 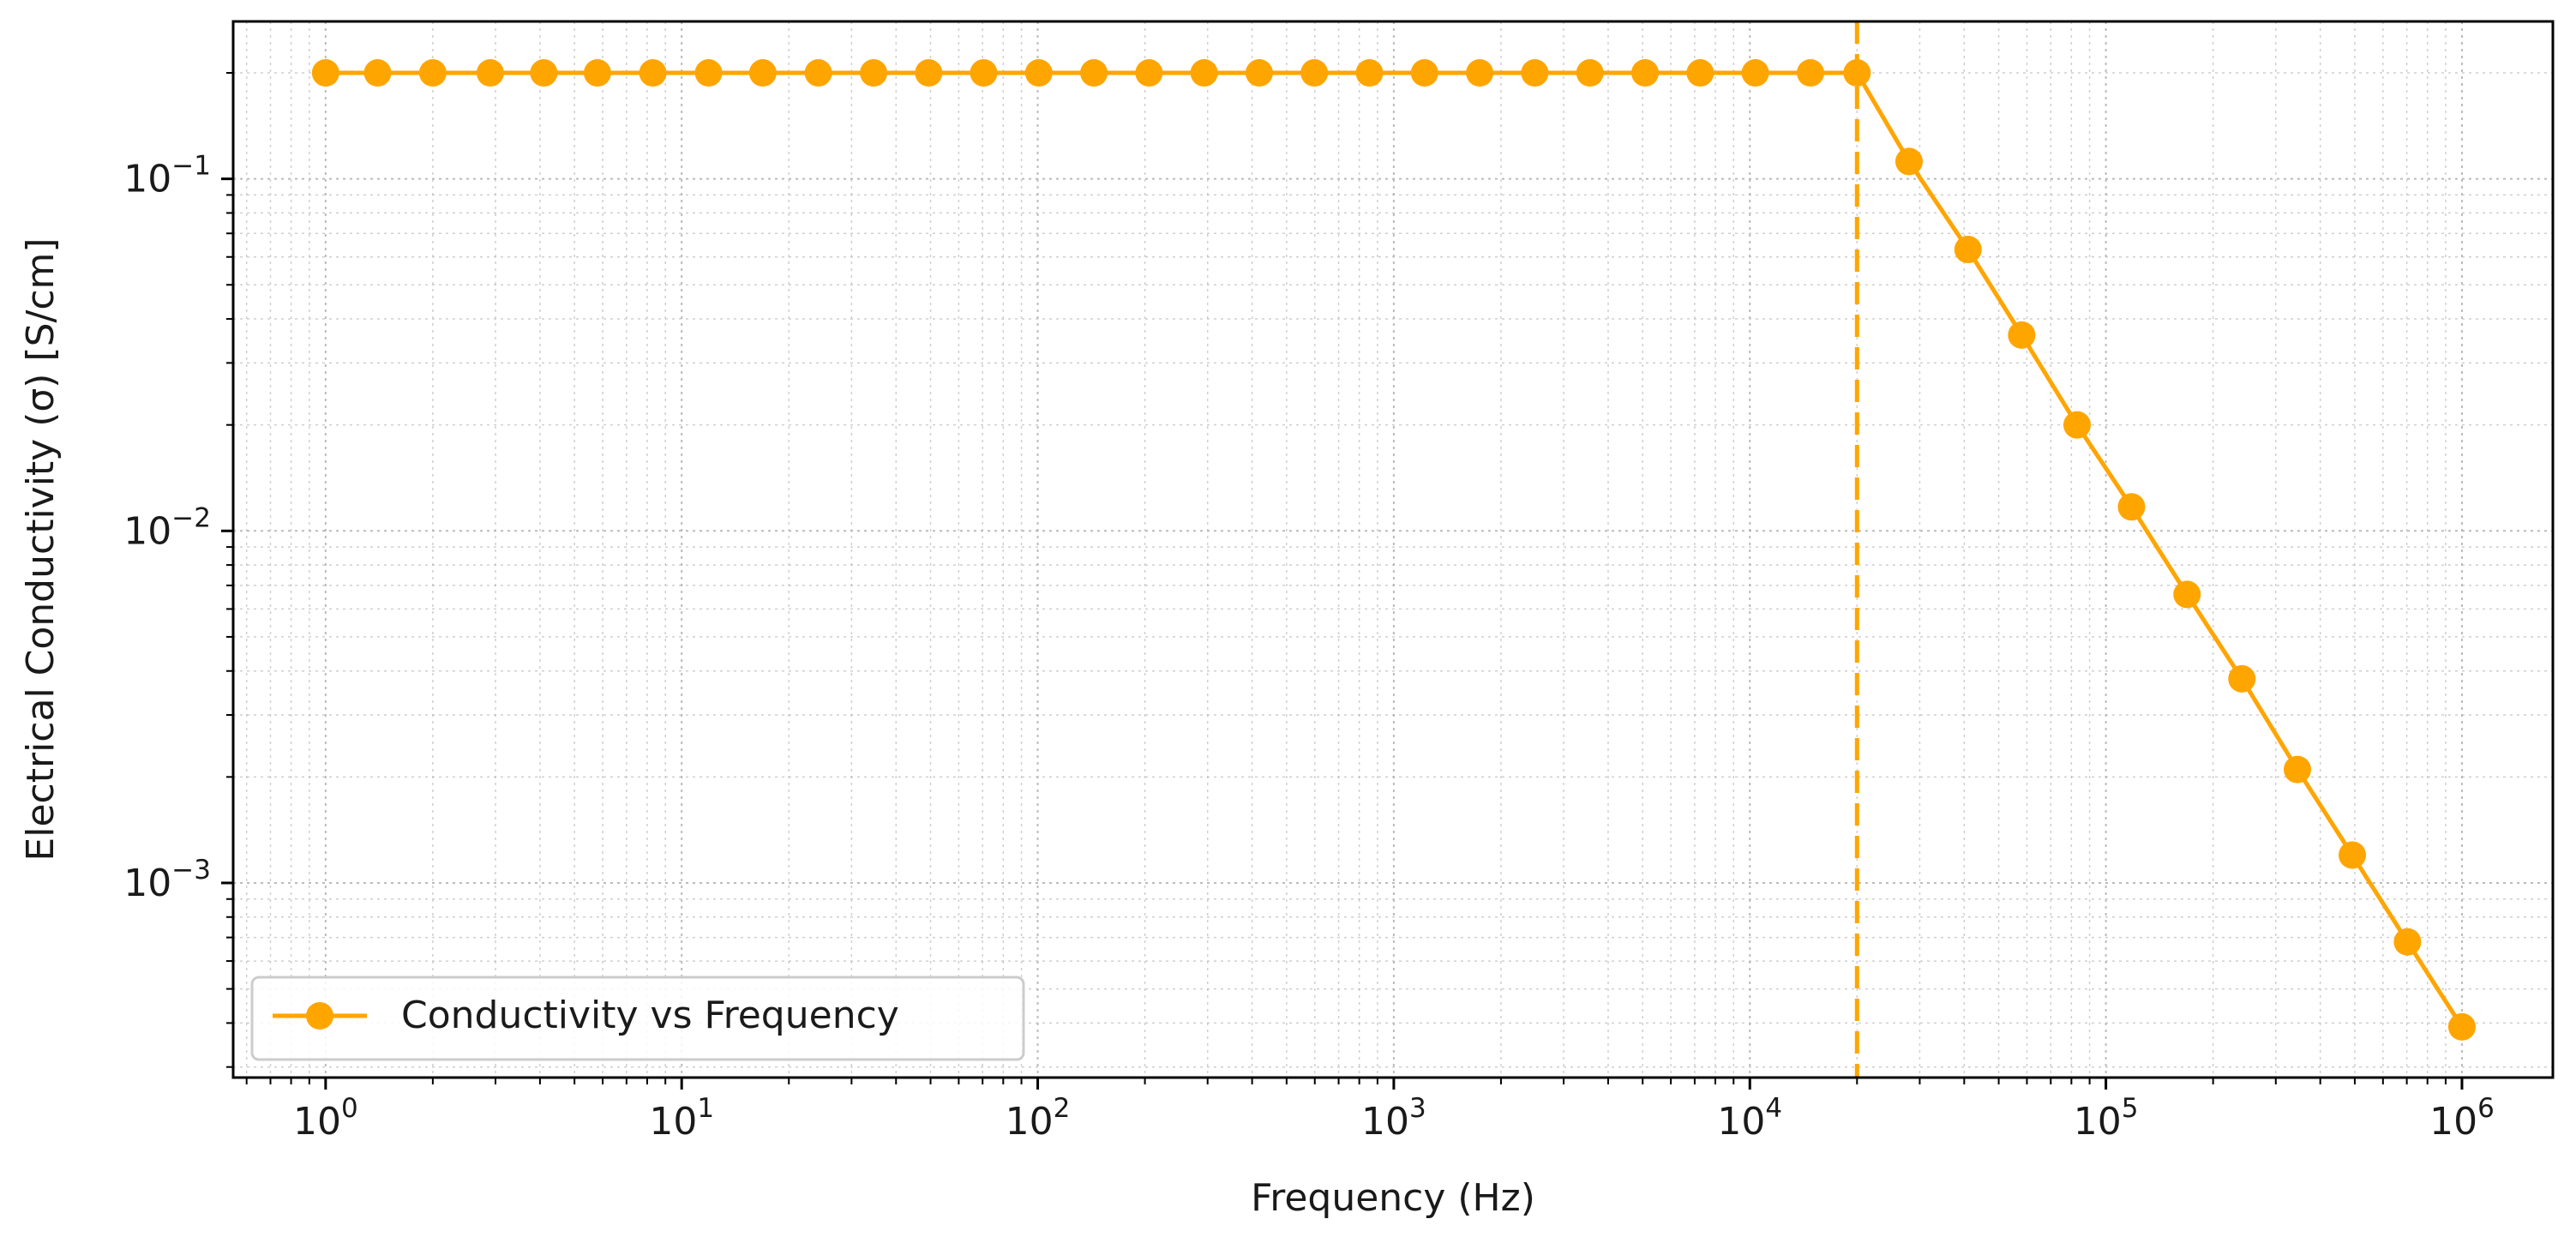 What do you see at coordinates (167, 176) in the screenshot?
I see `y-tick-label: 10⁻¹` at bounding box center [167, 176].